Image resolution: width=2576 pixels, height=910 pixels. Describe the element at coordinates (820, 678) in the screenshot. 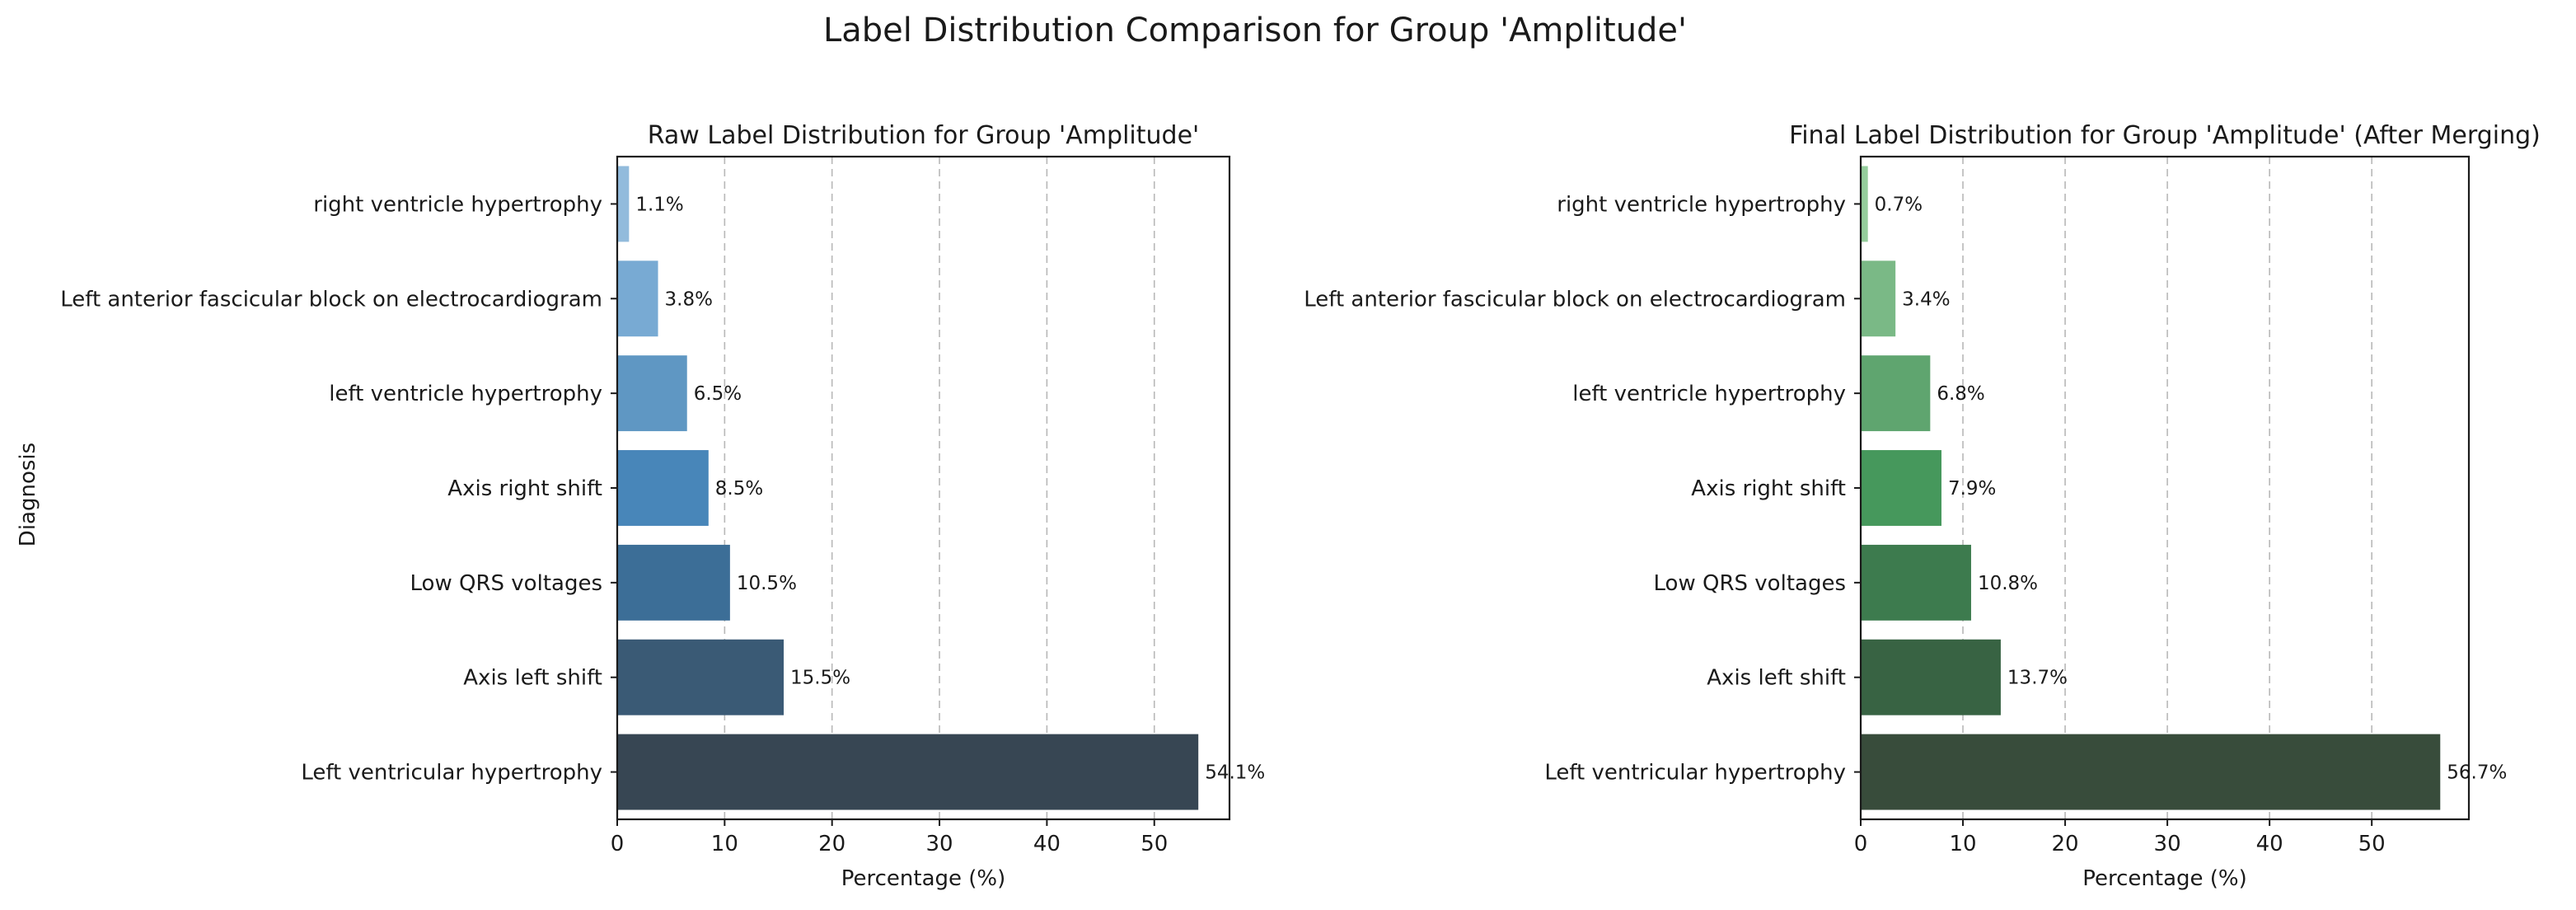

I see `data-label-5: 15.5%` at that location.